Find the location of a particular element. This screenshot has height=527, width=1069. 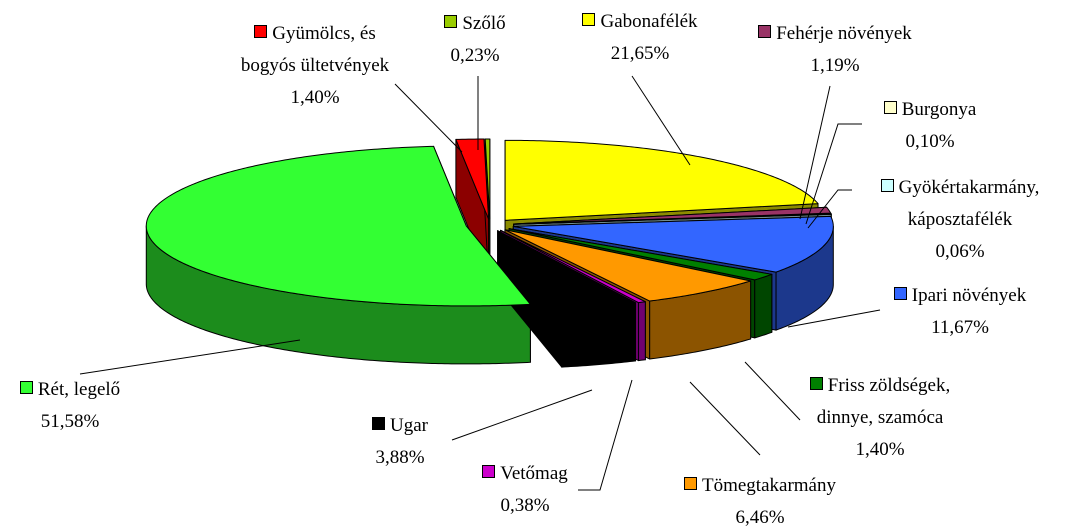

data-label: Vetőmag 0,38% is located at coordinates (525, 490).